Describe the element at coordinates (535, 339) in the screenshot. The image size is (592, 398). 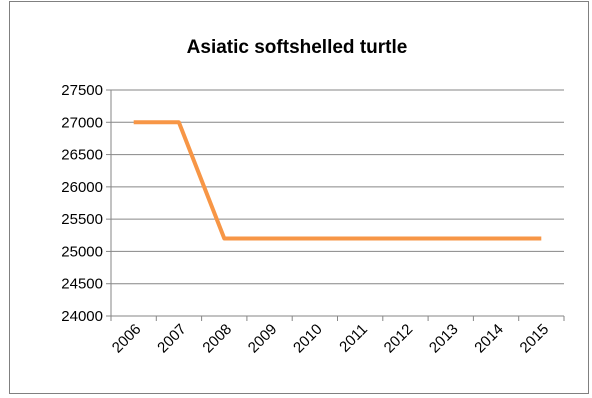
I see `x-tick-label: 2015` at that location.